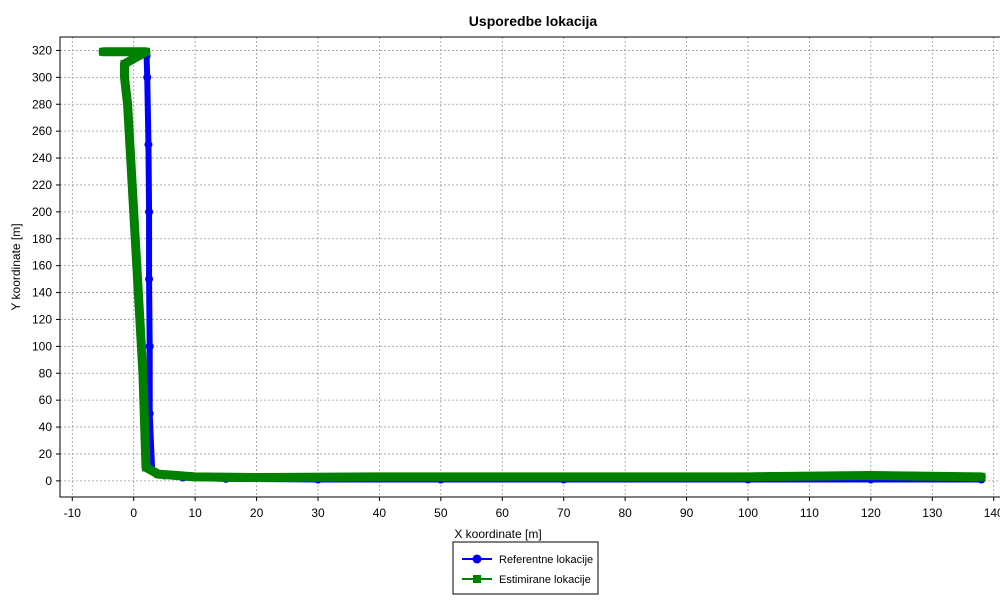 The width and height of the screenshot is (1000, 600). What do you see at coordinates (42, 50) in the screenshot?
I see `y-tick-label: 320` at bounding box center [42, 50].